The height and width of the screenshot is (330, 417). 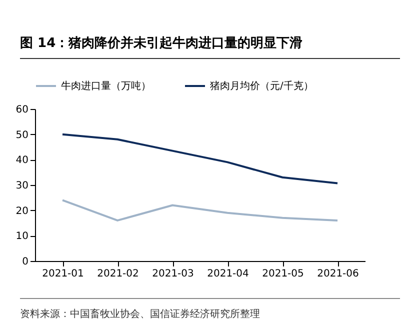 I want to click on x-tick-label: 2021-02, so click(x=118, y=274).